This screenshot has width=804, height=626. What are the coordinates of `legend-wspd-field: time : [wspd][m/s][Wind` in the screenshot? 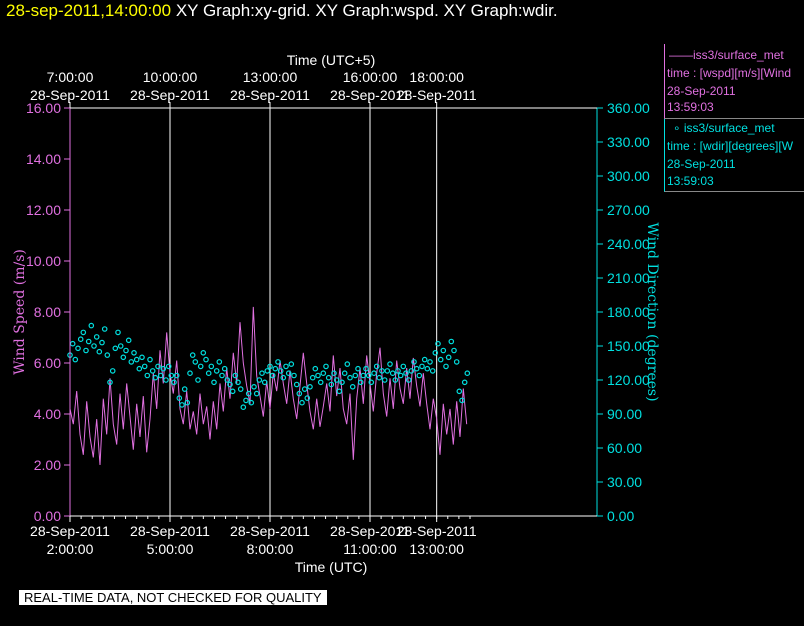 It's located at (729, 73).